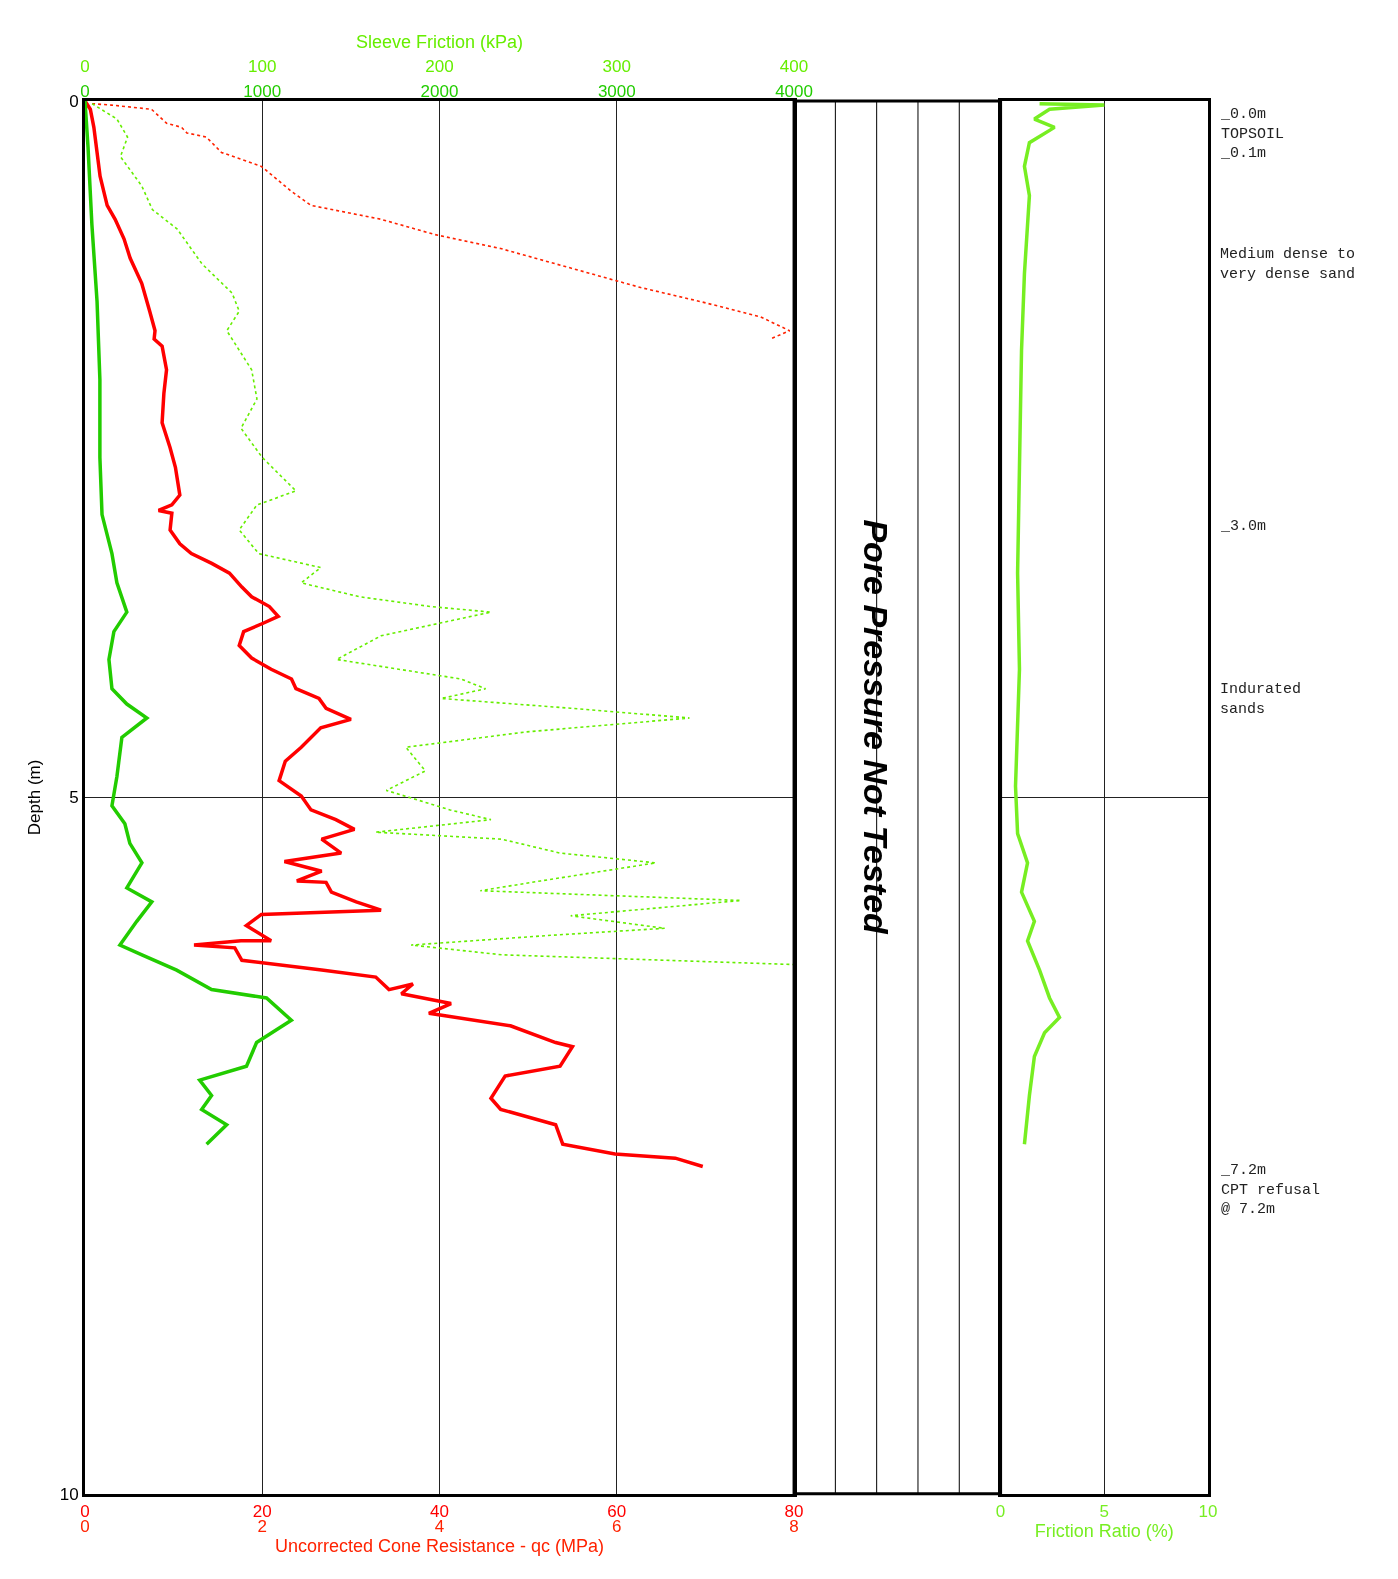 The width and height of the screenshot is (1398, 1579). Describe the element at coordinates (1104, 1531) in the screenshot. I see `x-axis-title: Friction Ratio (%)` at that location.